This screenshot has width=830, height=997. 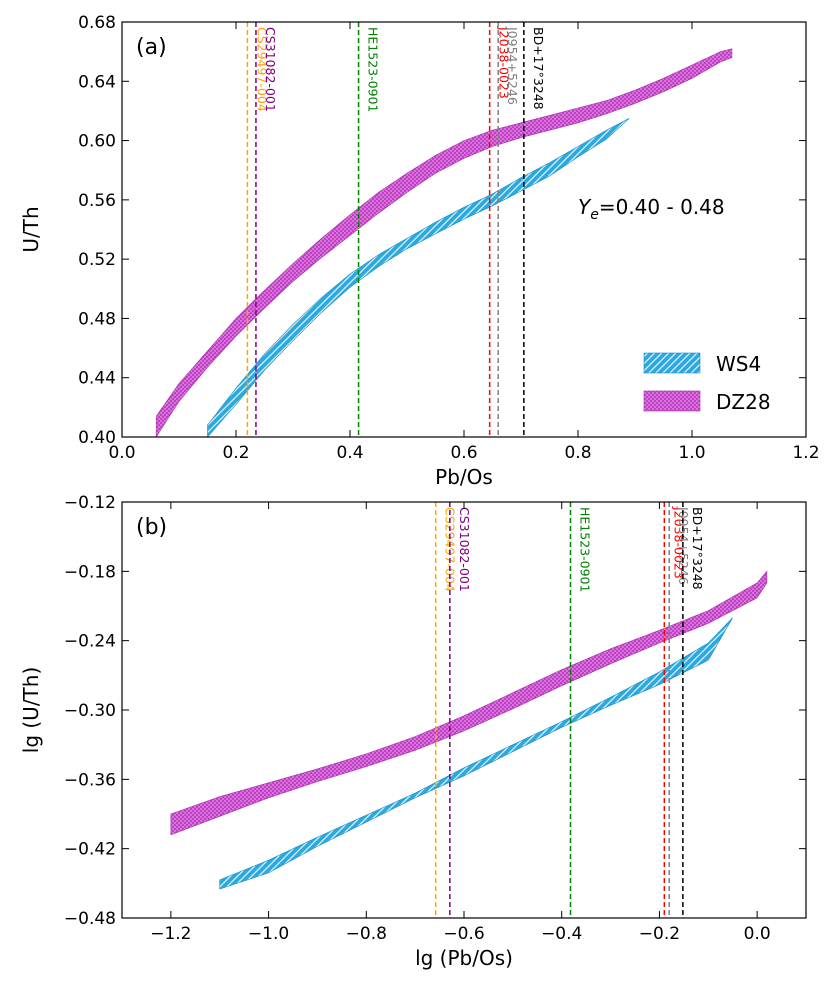 What do you see at coordinates (31, 229) in the screenshot?
I see `panel-a-y-axis-label: U/Th` at bounding box center [31, 229].